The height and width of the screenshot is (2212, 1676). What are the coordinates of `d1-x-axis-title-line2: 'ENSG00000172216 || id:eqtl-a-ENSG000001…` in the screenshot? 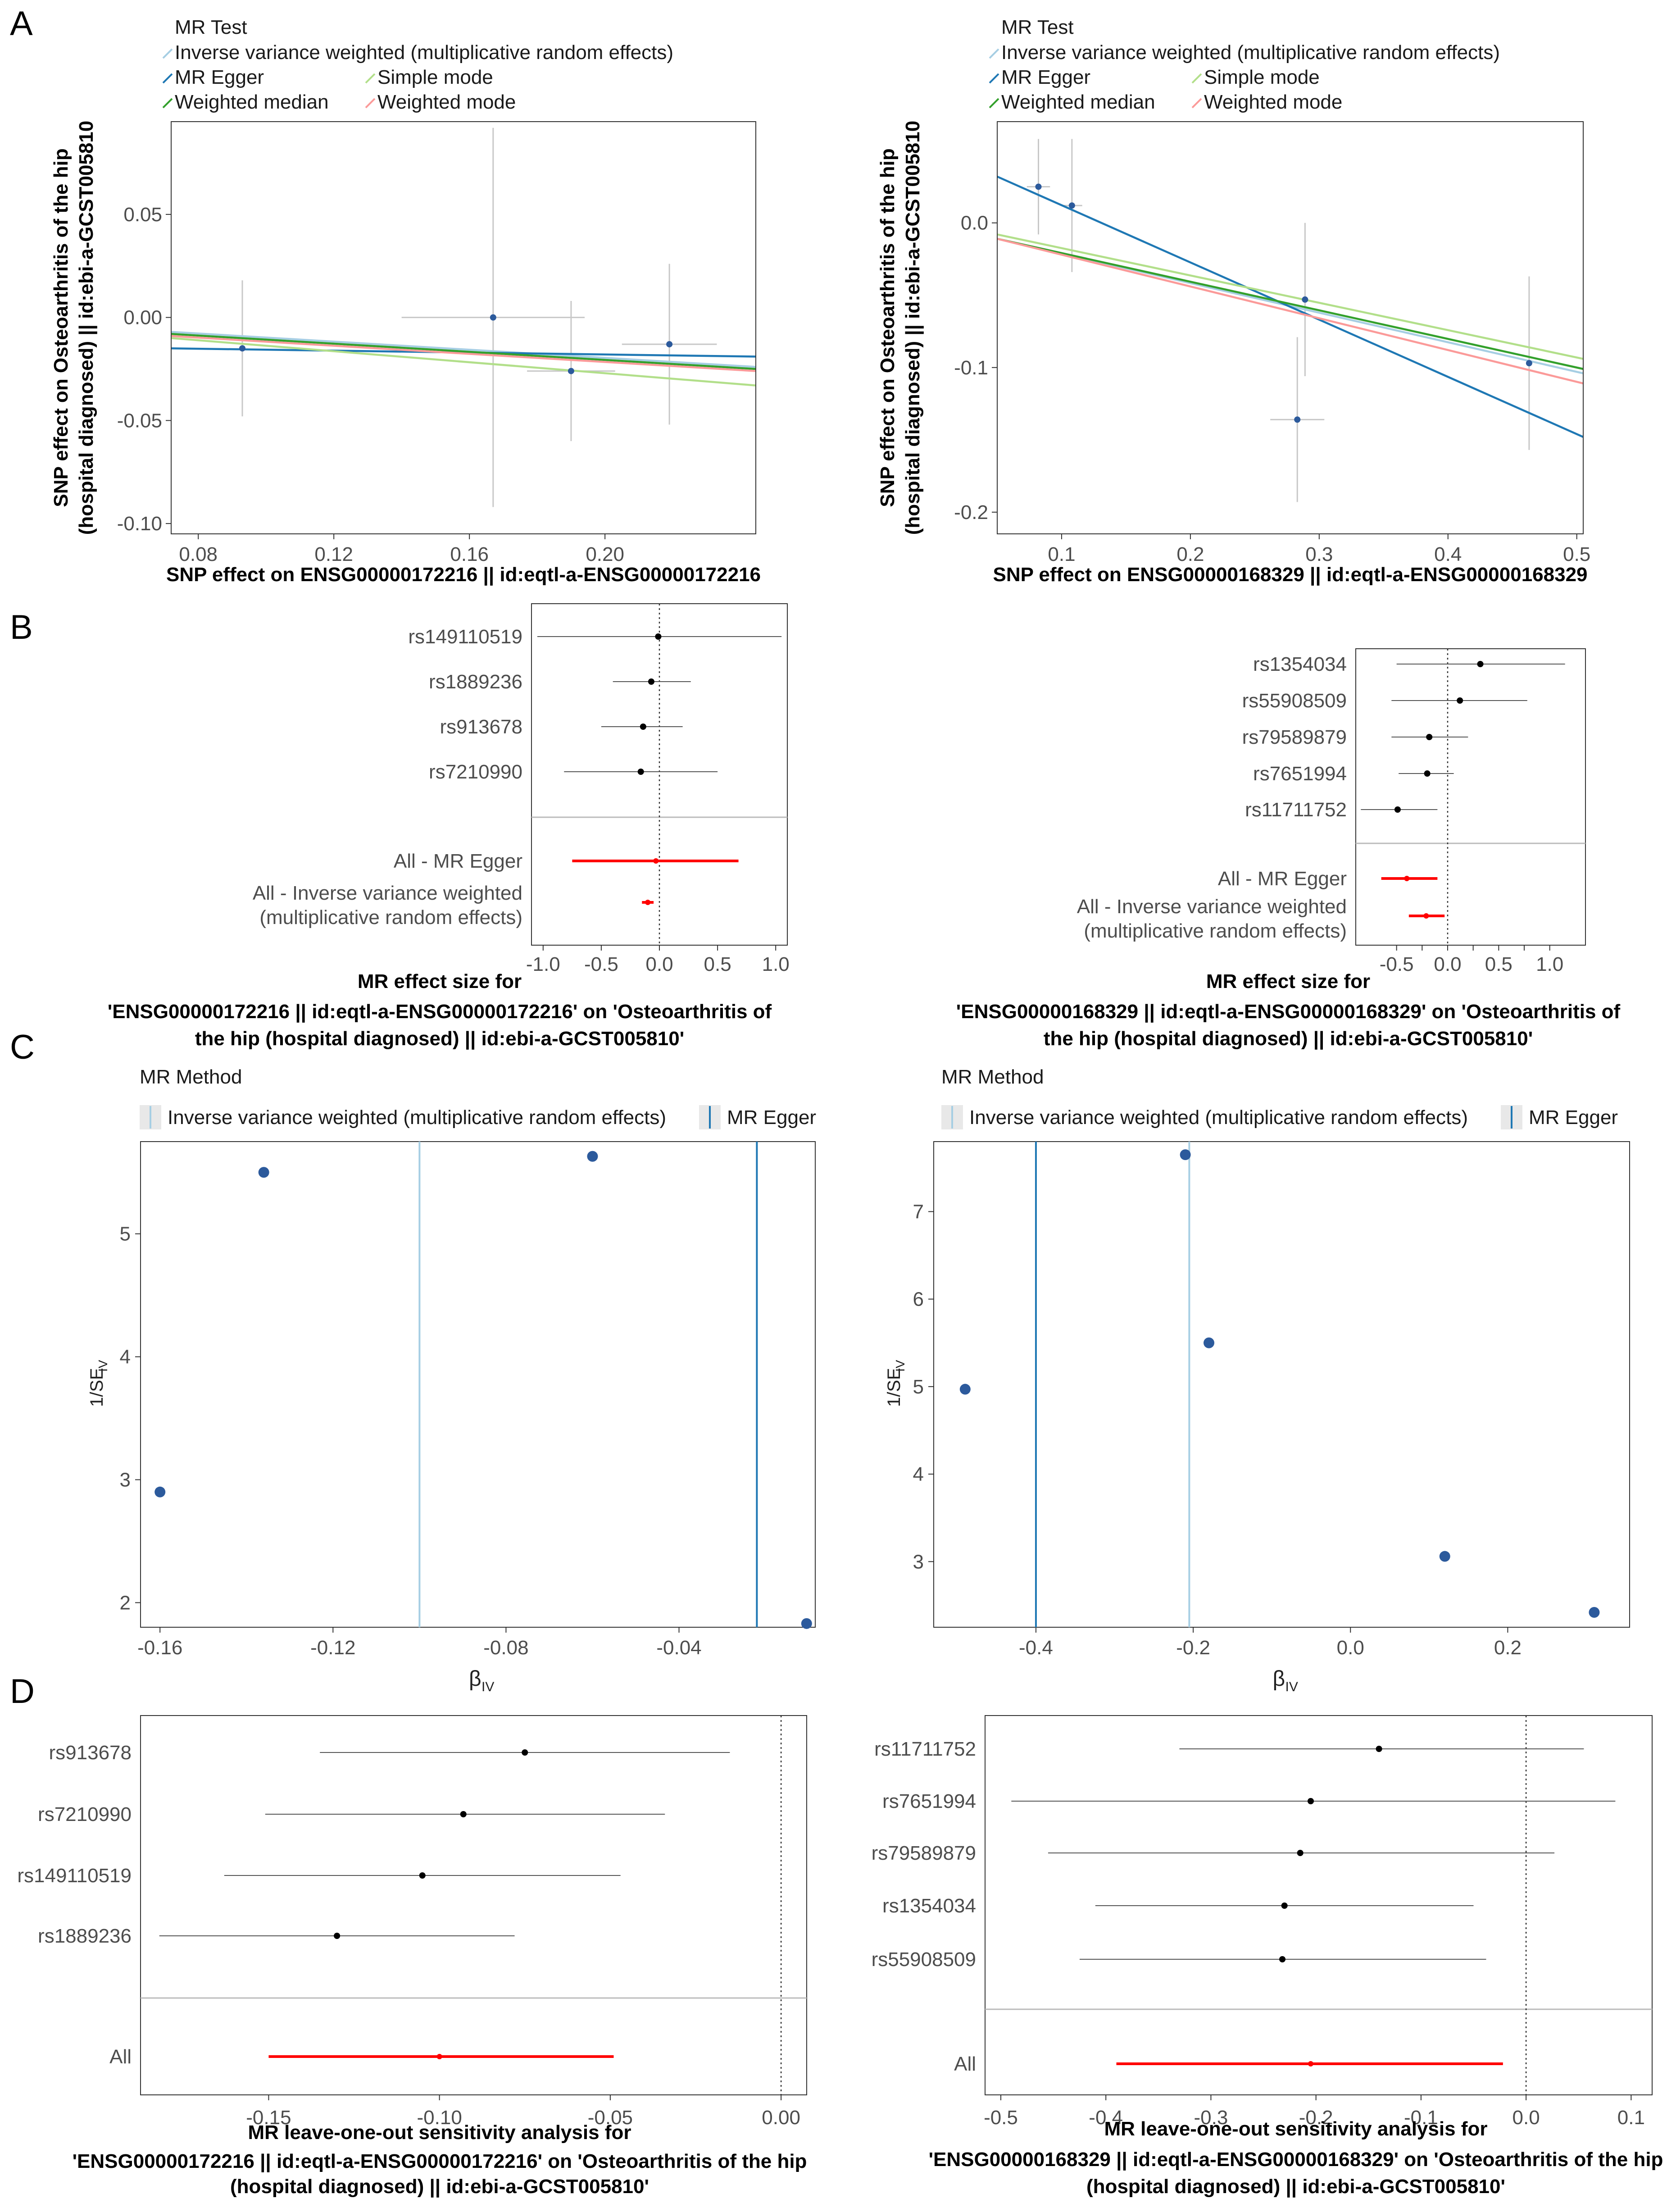 It's located at (440, 2161).